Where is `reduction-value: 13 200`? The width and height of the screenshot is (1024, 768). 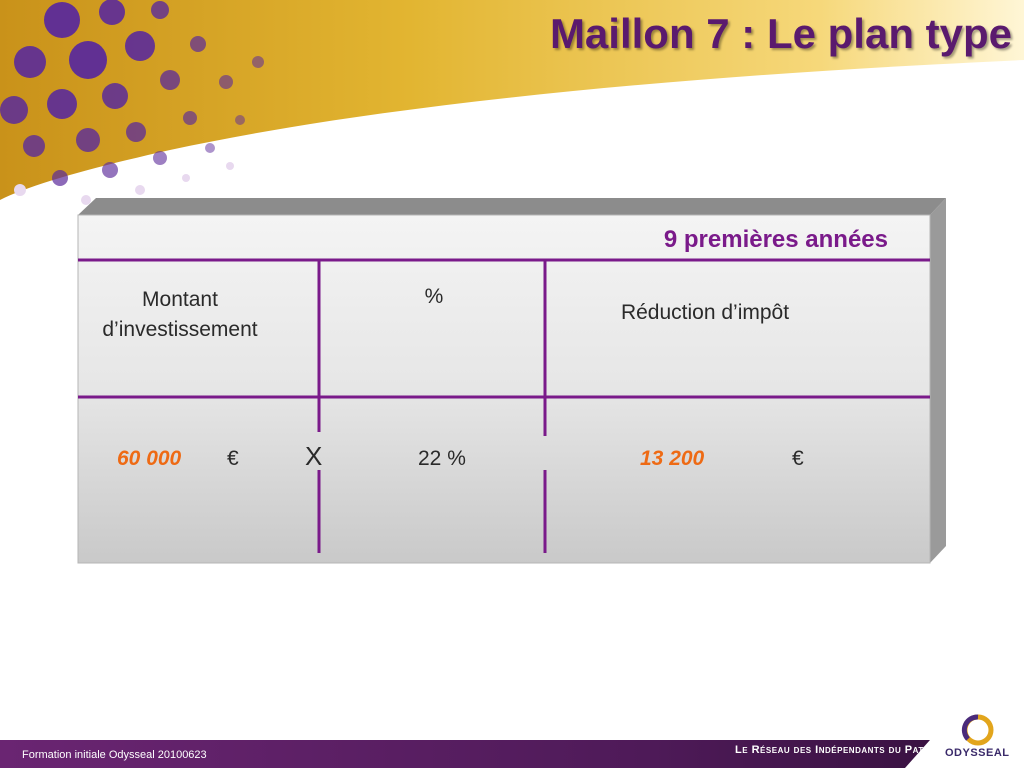 reduction-value: 13 200 is located at coordinates (672, 458).